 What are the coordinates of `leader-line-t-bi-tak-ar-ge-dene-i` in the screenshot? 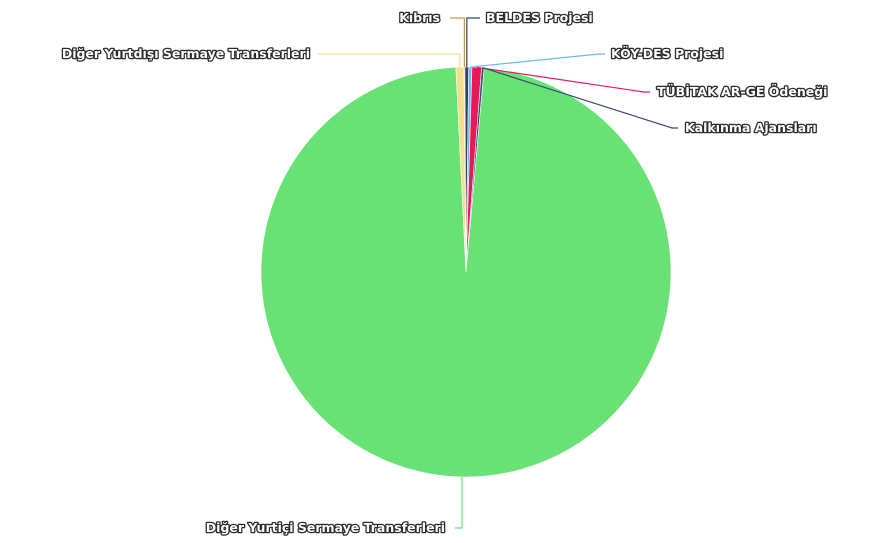 It's located at (563, 79).